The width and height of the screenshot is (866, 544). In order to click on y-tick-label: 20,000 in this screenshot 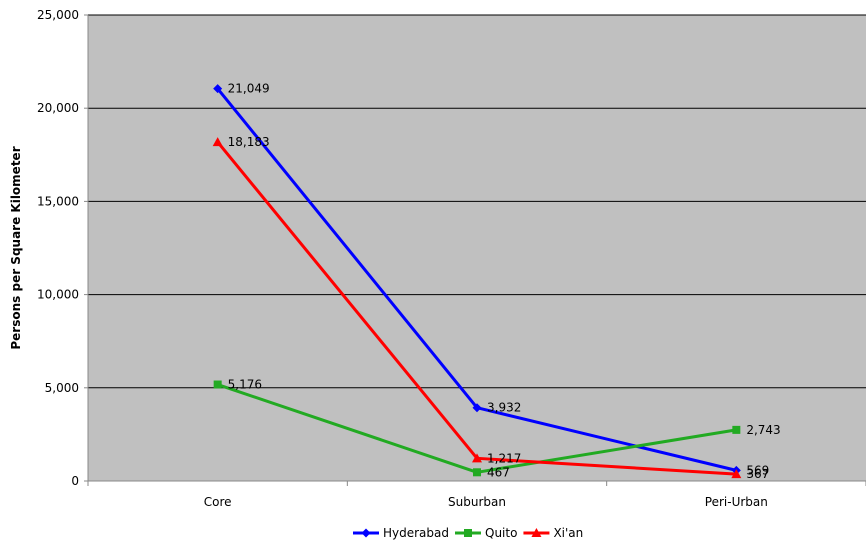, I will do `click(58, 108)`.